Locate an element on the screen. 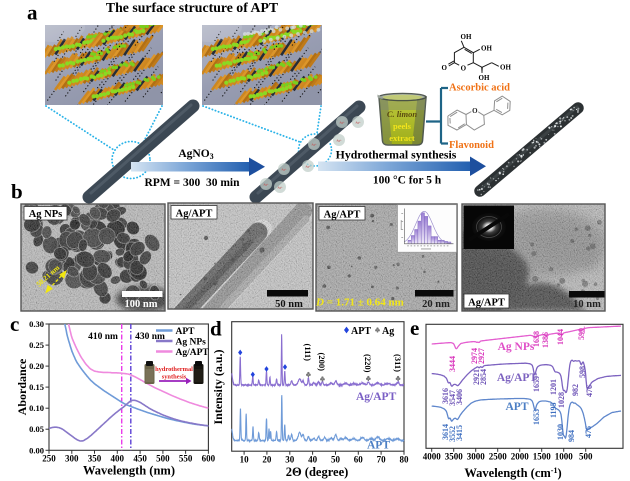 The image size is (630, 481). svg-text: Intensity (a.u.) is located at coordinates (218, 386).